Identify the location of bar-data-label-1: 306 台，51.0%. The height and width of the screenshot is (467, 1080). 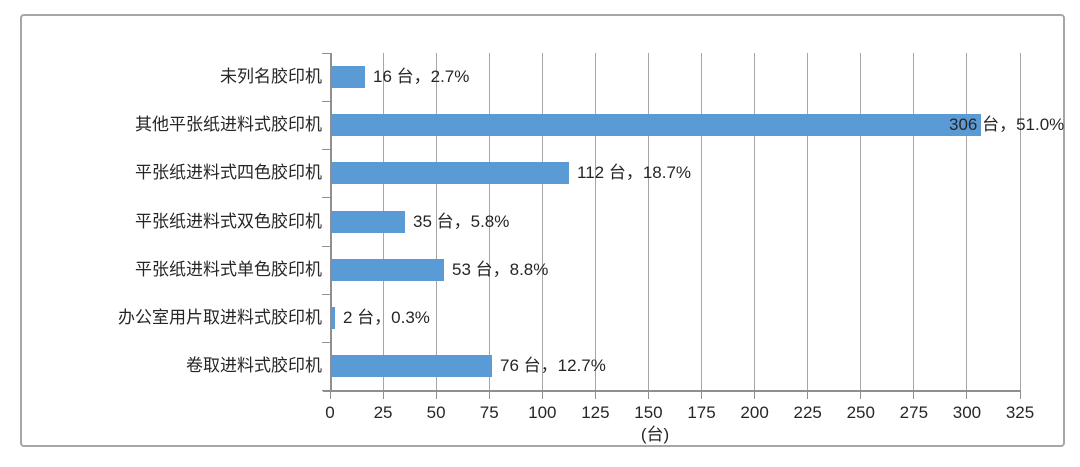
(1007, 125).